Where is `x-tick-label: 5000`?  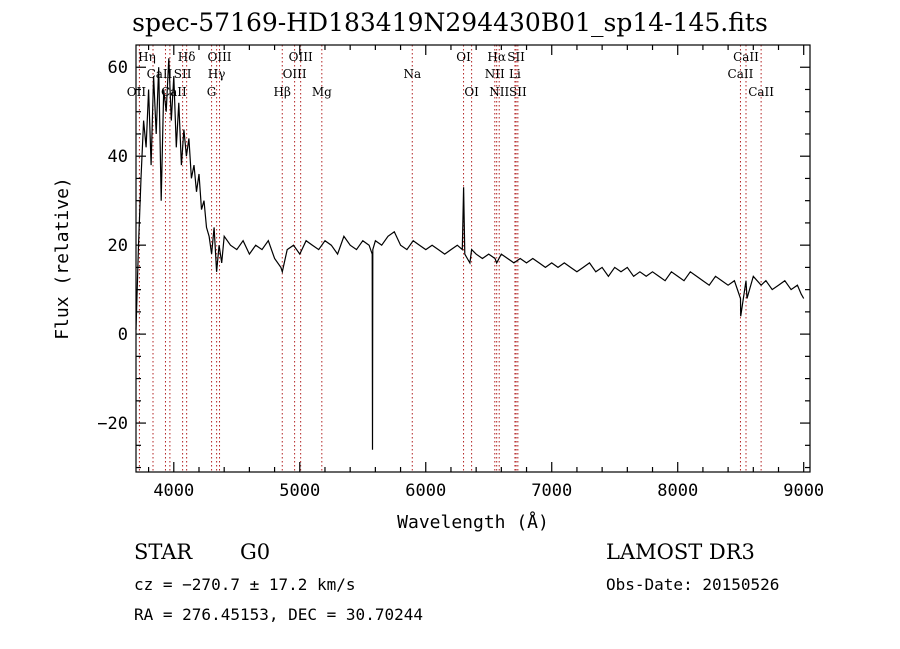 x-tick-label: 5000 is located at coordinates (299, 491).